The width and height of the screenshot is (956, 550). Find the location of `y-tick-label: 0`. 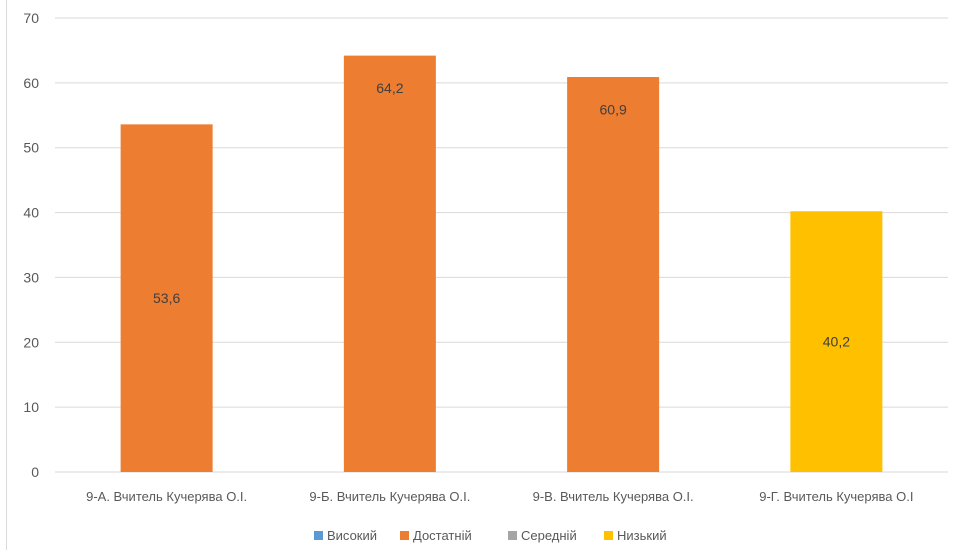

y-tick-label: 0 is located at coordinates (35, 472).